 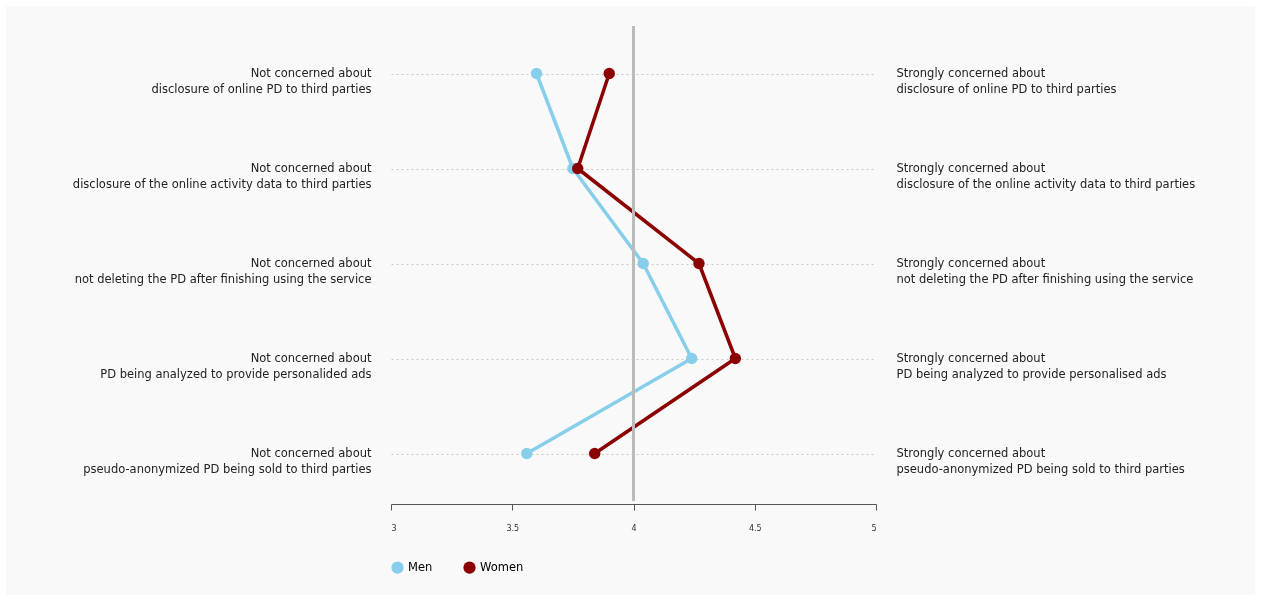 What do you see at coordinates (1045, 271) in the screenshot?
I see `y2-tick-label: Strongly concerned about not deleting the PD after finishing using the service` at bounding box center [1045, 271].